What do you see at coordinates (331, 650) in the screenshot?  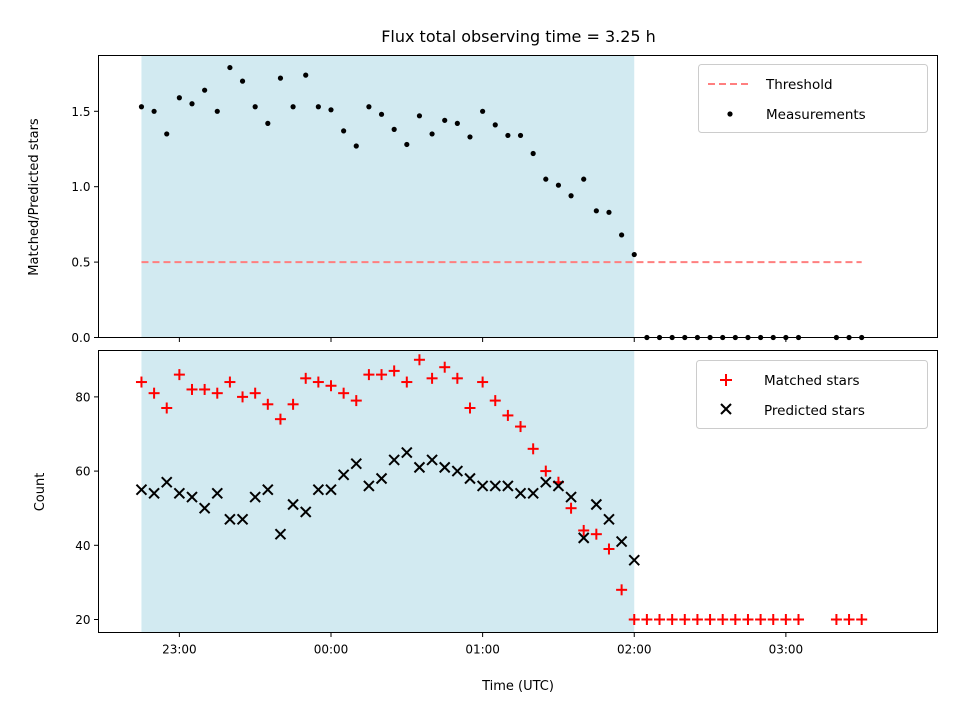 I see `x-tick-label: 00:00` at bounding box center [331, 650].